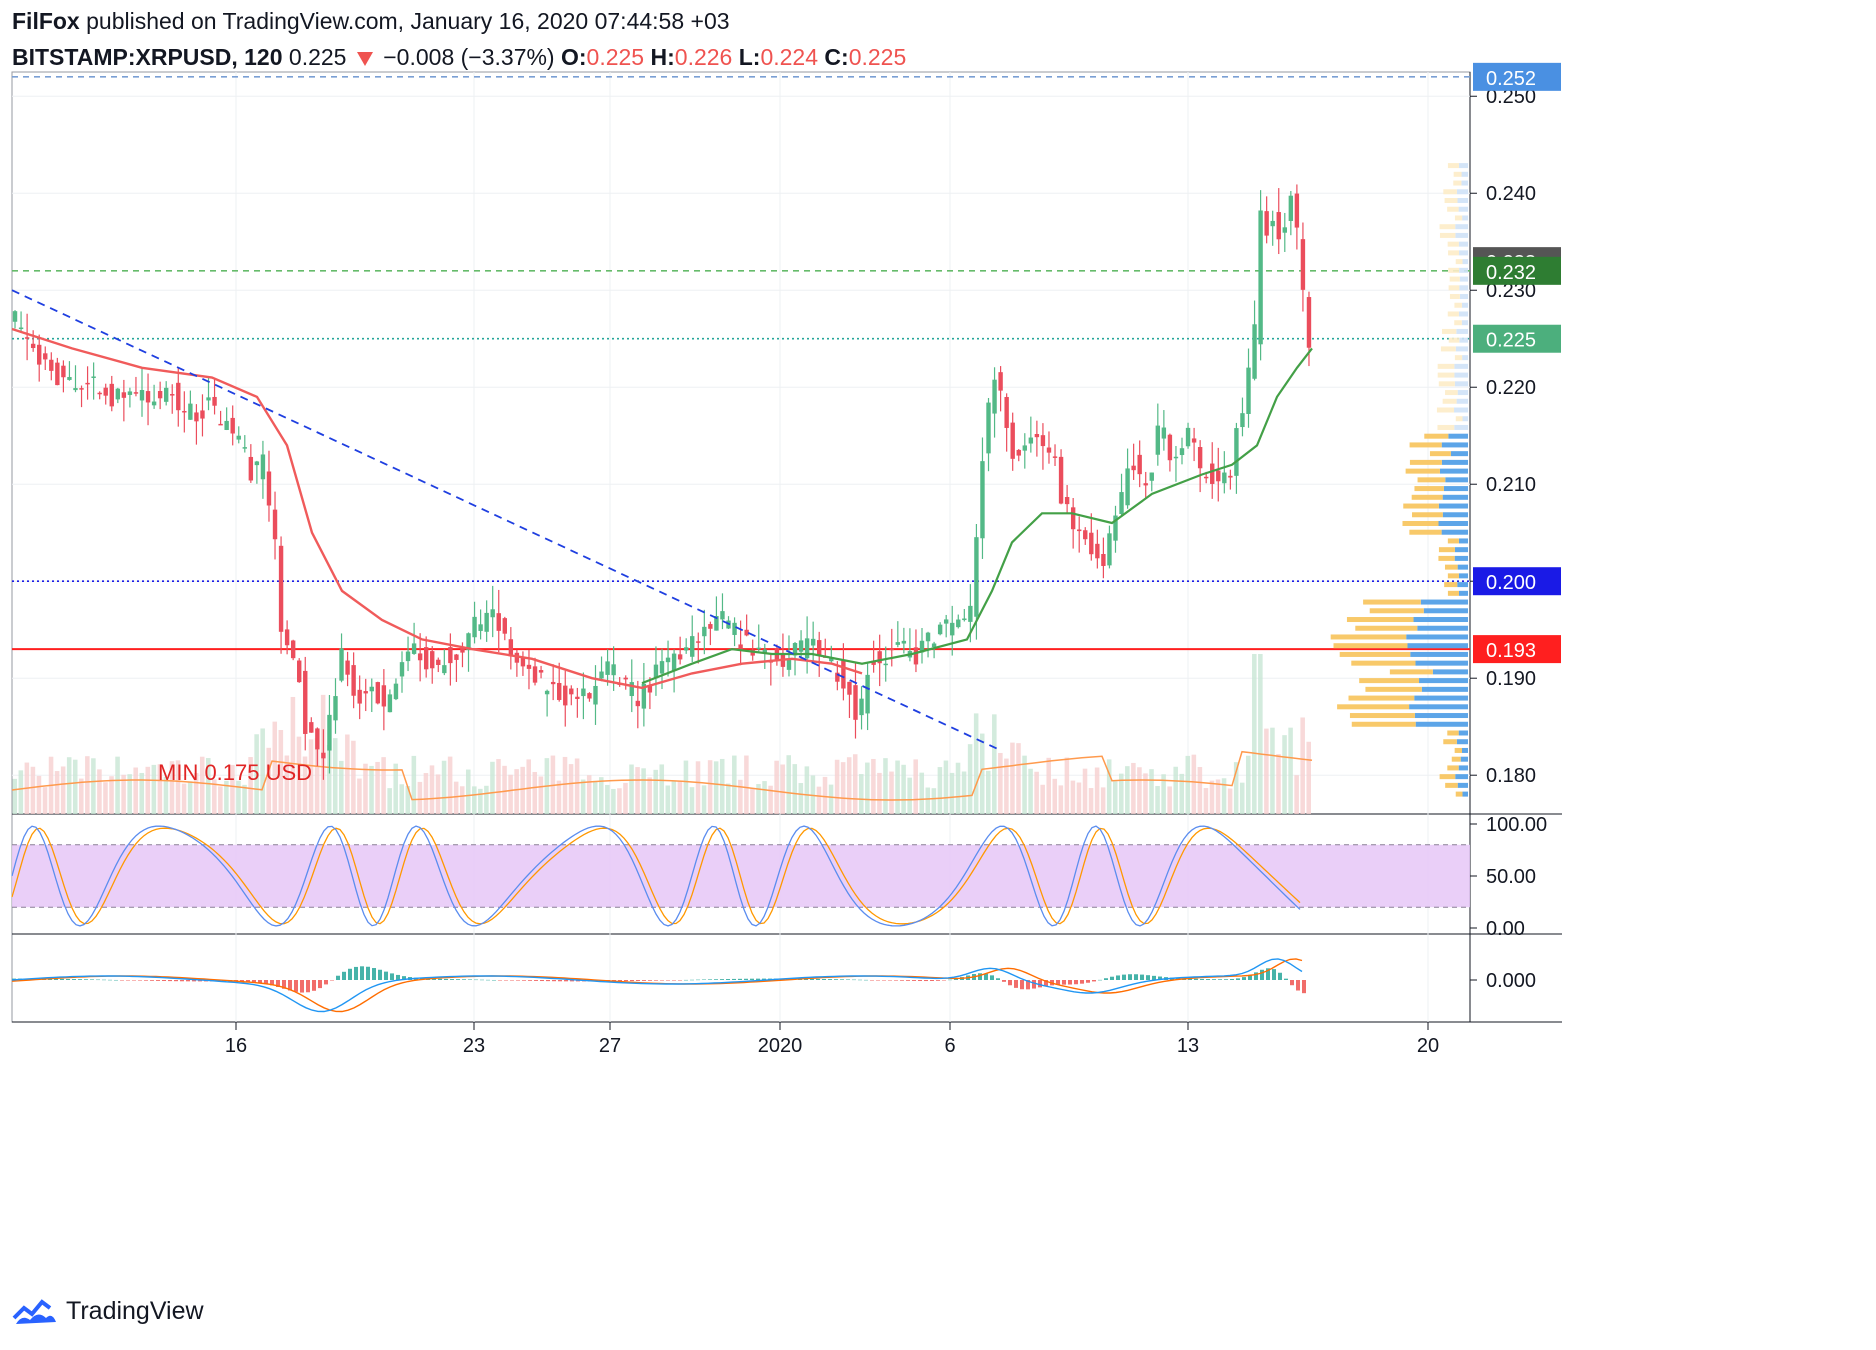 The image size is (1876, 1350). I want to click on x-tick-label: 13, so click(1188, 1046).